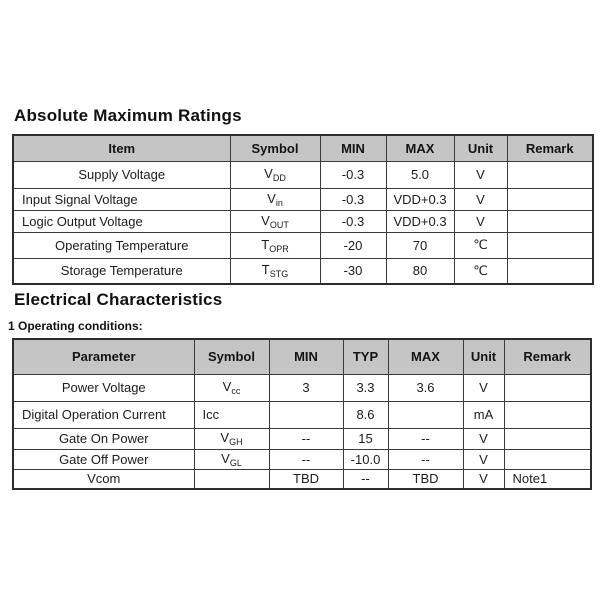 The image size is (600, 600). What do you see at coordinates (365, 438) in the screenshot?
I see `table-cell: 15` at bounding box center [365, 438].